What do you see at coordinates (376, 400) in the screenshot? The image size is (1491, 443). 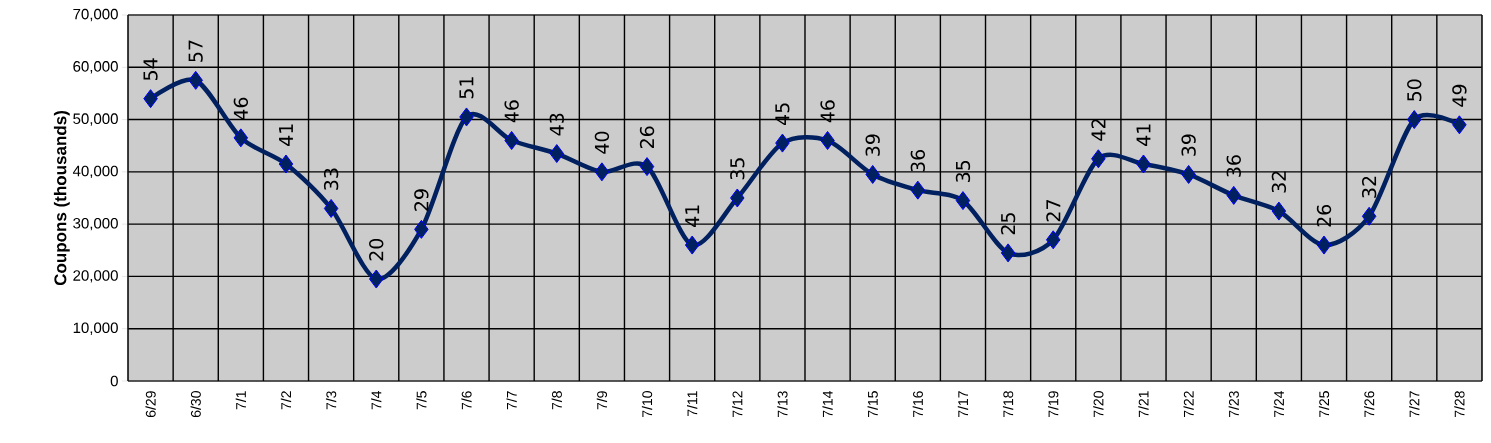 I see `x-tick-label: 7/4` at bounding box center [376, 400].